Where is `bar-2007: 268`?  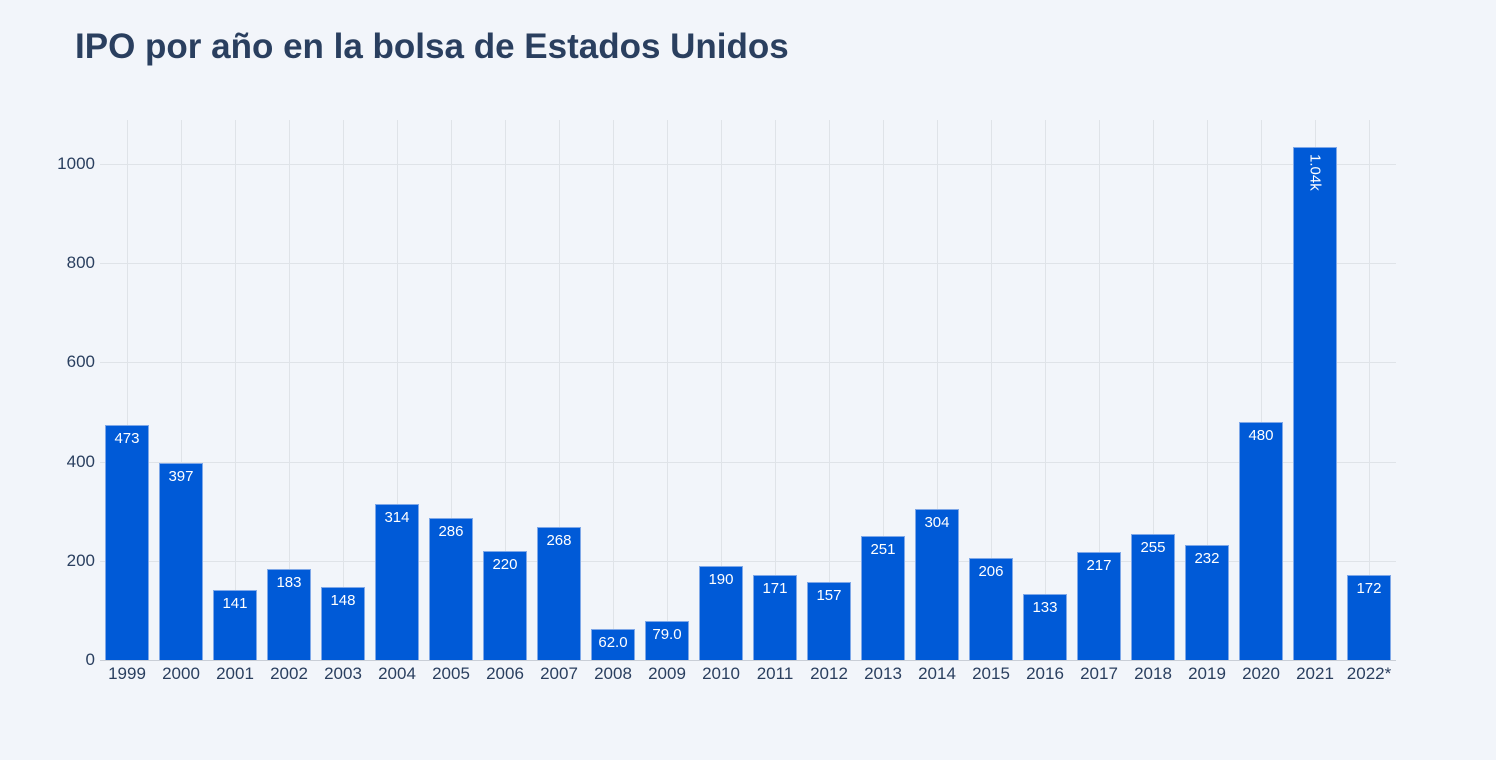
bar-2007: 268 is located at coordinates (559, 593).